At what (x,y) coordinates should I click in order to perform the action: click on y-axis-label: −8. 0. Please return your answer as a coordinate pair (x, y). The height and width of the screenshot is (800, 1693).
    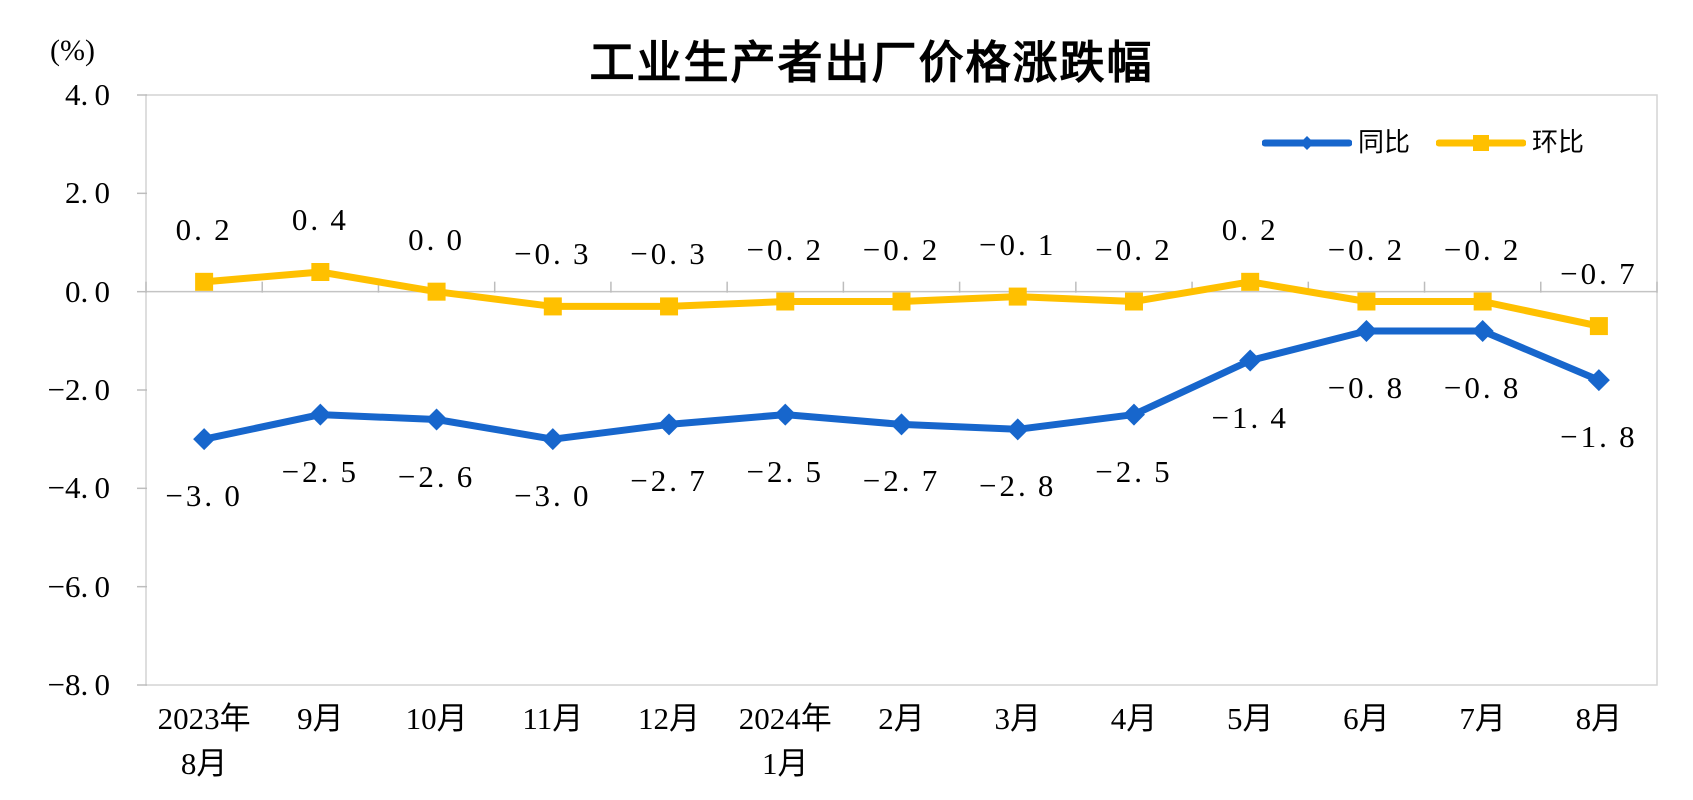
    Looking at the image, I should click on (78, 684).